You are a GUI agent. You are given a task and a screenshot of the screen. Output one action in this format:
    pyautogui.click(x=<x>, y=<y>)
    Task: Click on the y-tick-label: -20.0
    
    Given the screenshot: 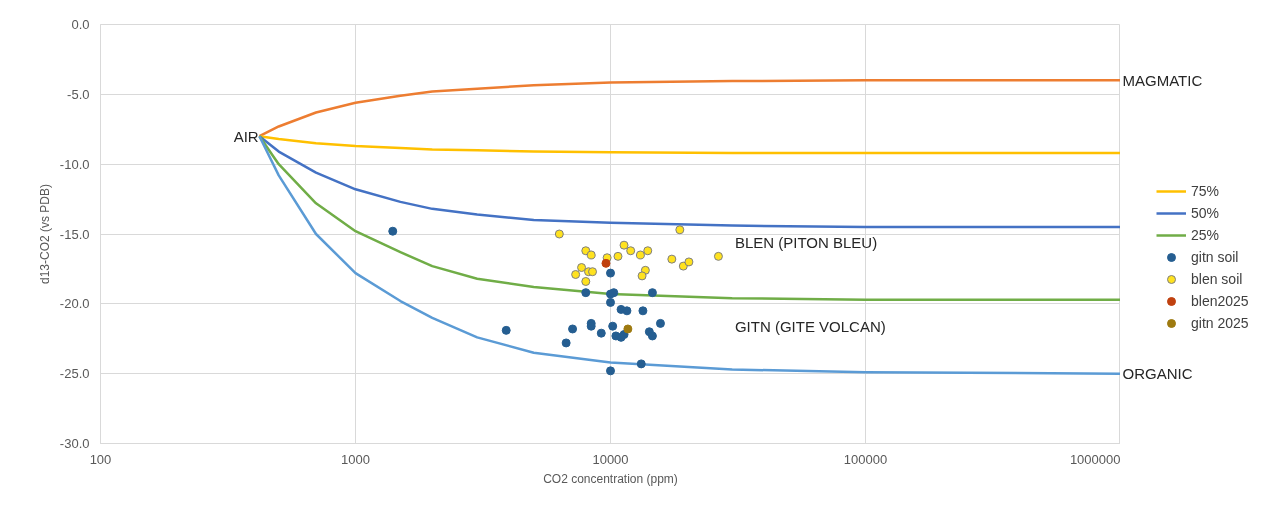 What is the action you would take?
    pyautogui.click(x=74, y=304)
    